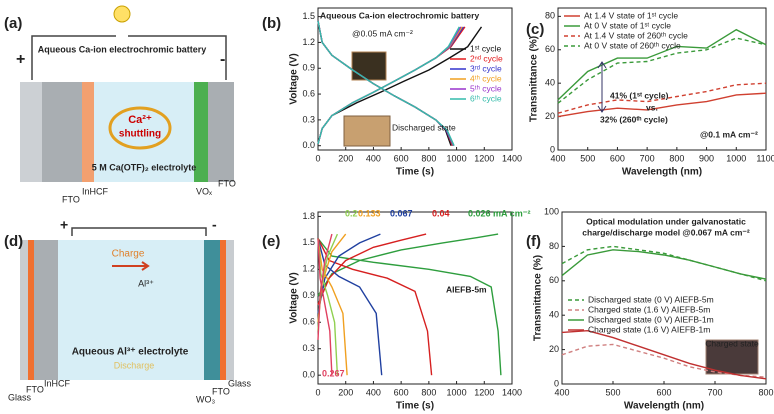 This screenshot has height=414, width=774. I want to click on x-tick-label: 500, so click(612, 392).